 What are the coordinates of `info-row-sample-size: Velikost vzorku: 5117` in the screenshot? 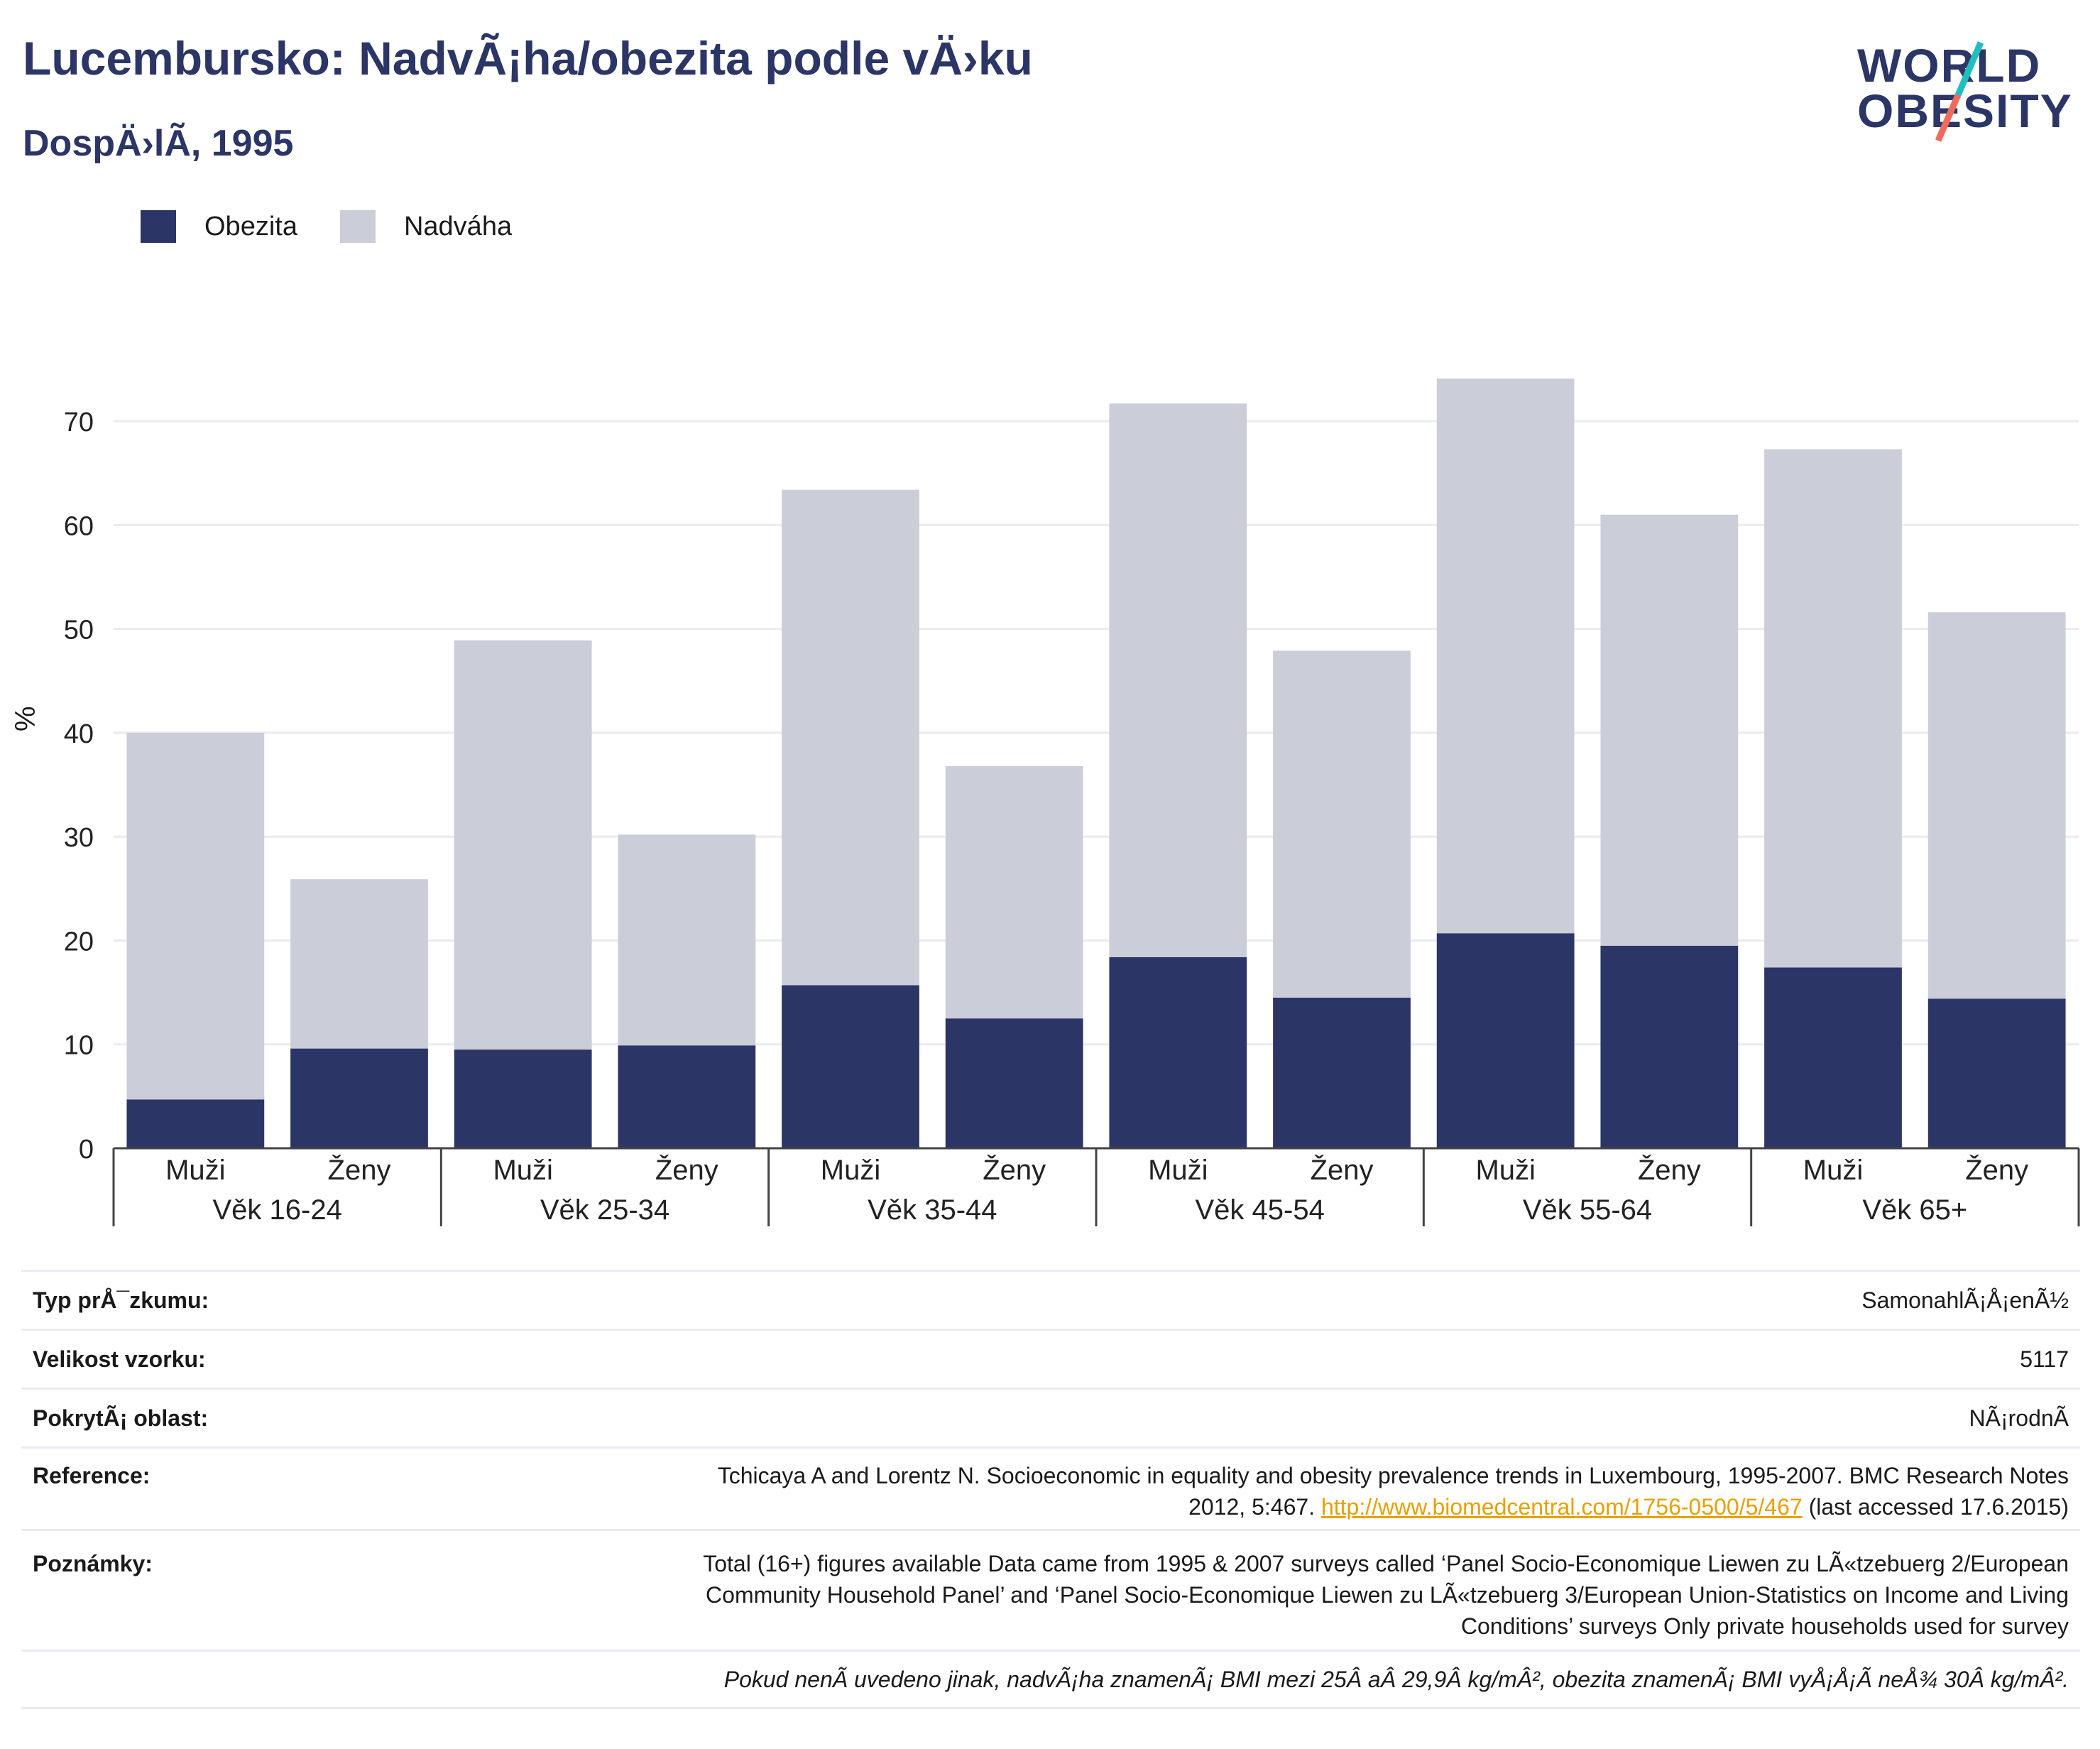 It's located at (1050, 1358).